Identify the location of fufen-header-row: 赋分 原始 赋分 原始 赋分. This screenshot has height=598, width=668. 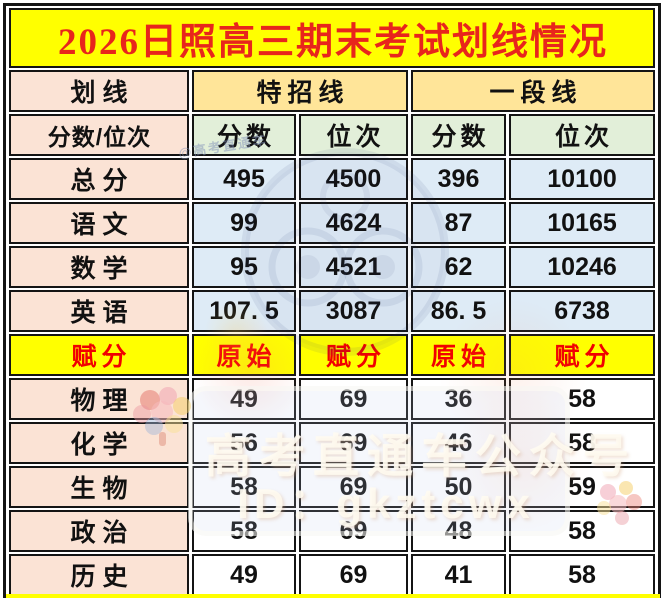
(332, 355).